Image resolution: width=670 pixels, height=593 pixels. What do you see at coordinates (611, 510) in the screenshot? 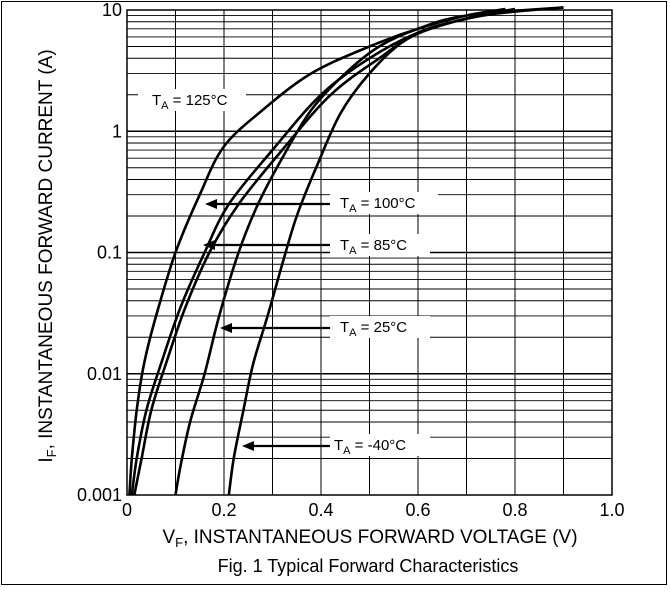
I see `x-tick-label: 1.0` at bounding box center [611, 510].